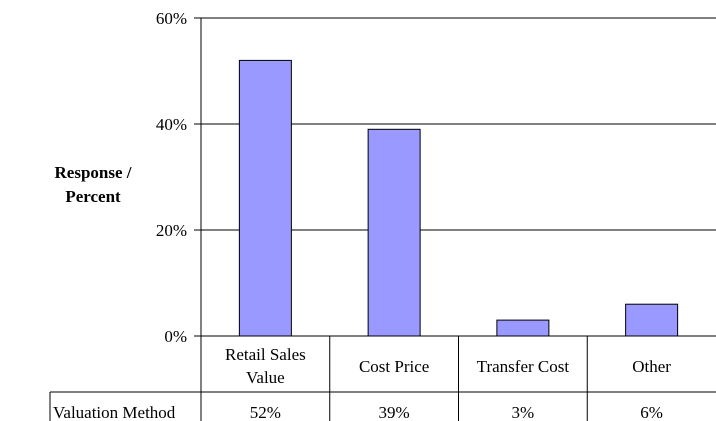 This screenshot has height=421, width=716. Describe the element at coordinates (114, 412) in the screenshot. I see `table-row-header: Valuation Method` at that location.